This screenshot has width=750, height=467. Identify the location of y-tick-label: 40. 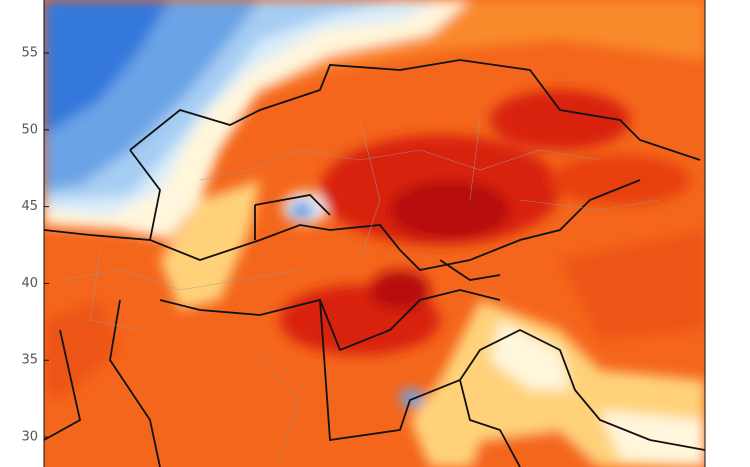
(29, 283).